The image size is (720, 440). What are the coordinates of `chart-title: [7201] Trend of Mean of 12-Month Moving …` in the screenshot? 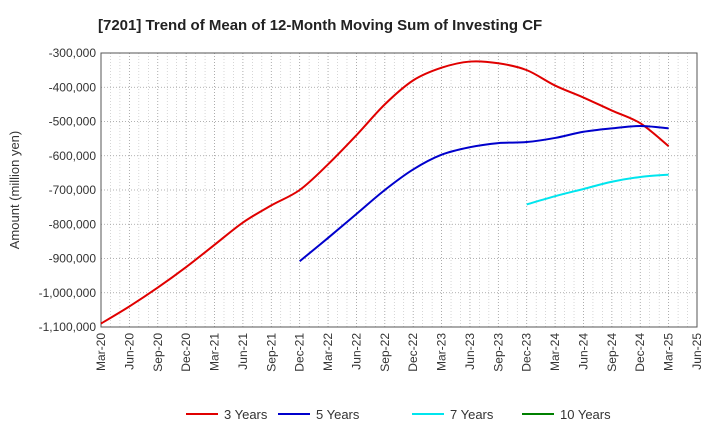 It's located at (320, 25).